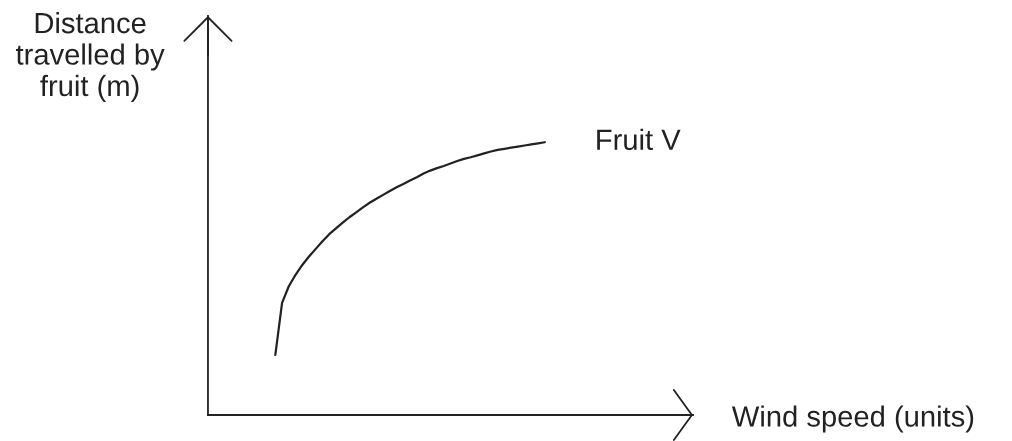 Image resolution: width=1012 pixels, height=441 pixels. I want to click on y-axis-title: Distance travelled by fruit (m), so click(90, 56).